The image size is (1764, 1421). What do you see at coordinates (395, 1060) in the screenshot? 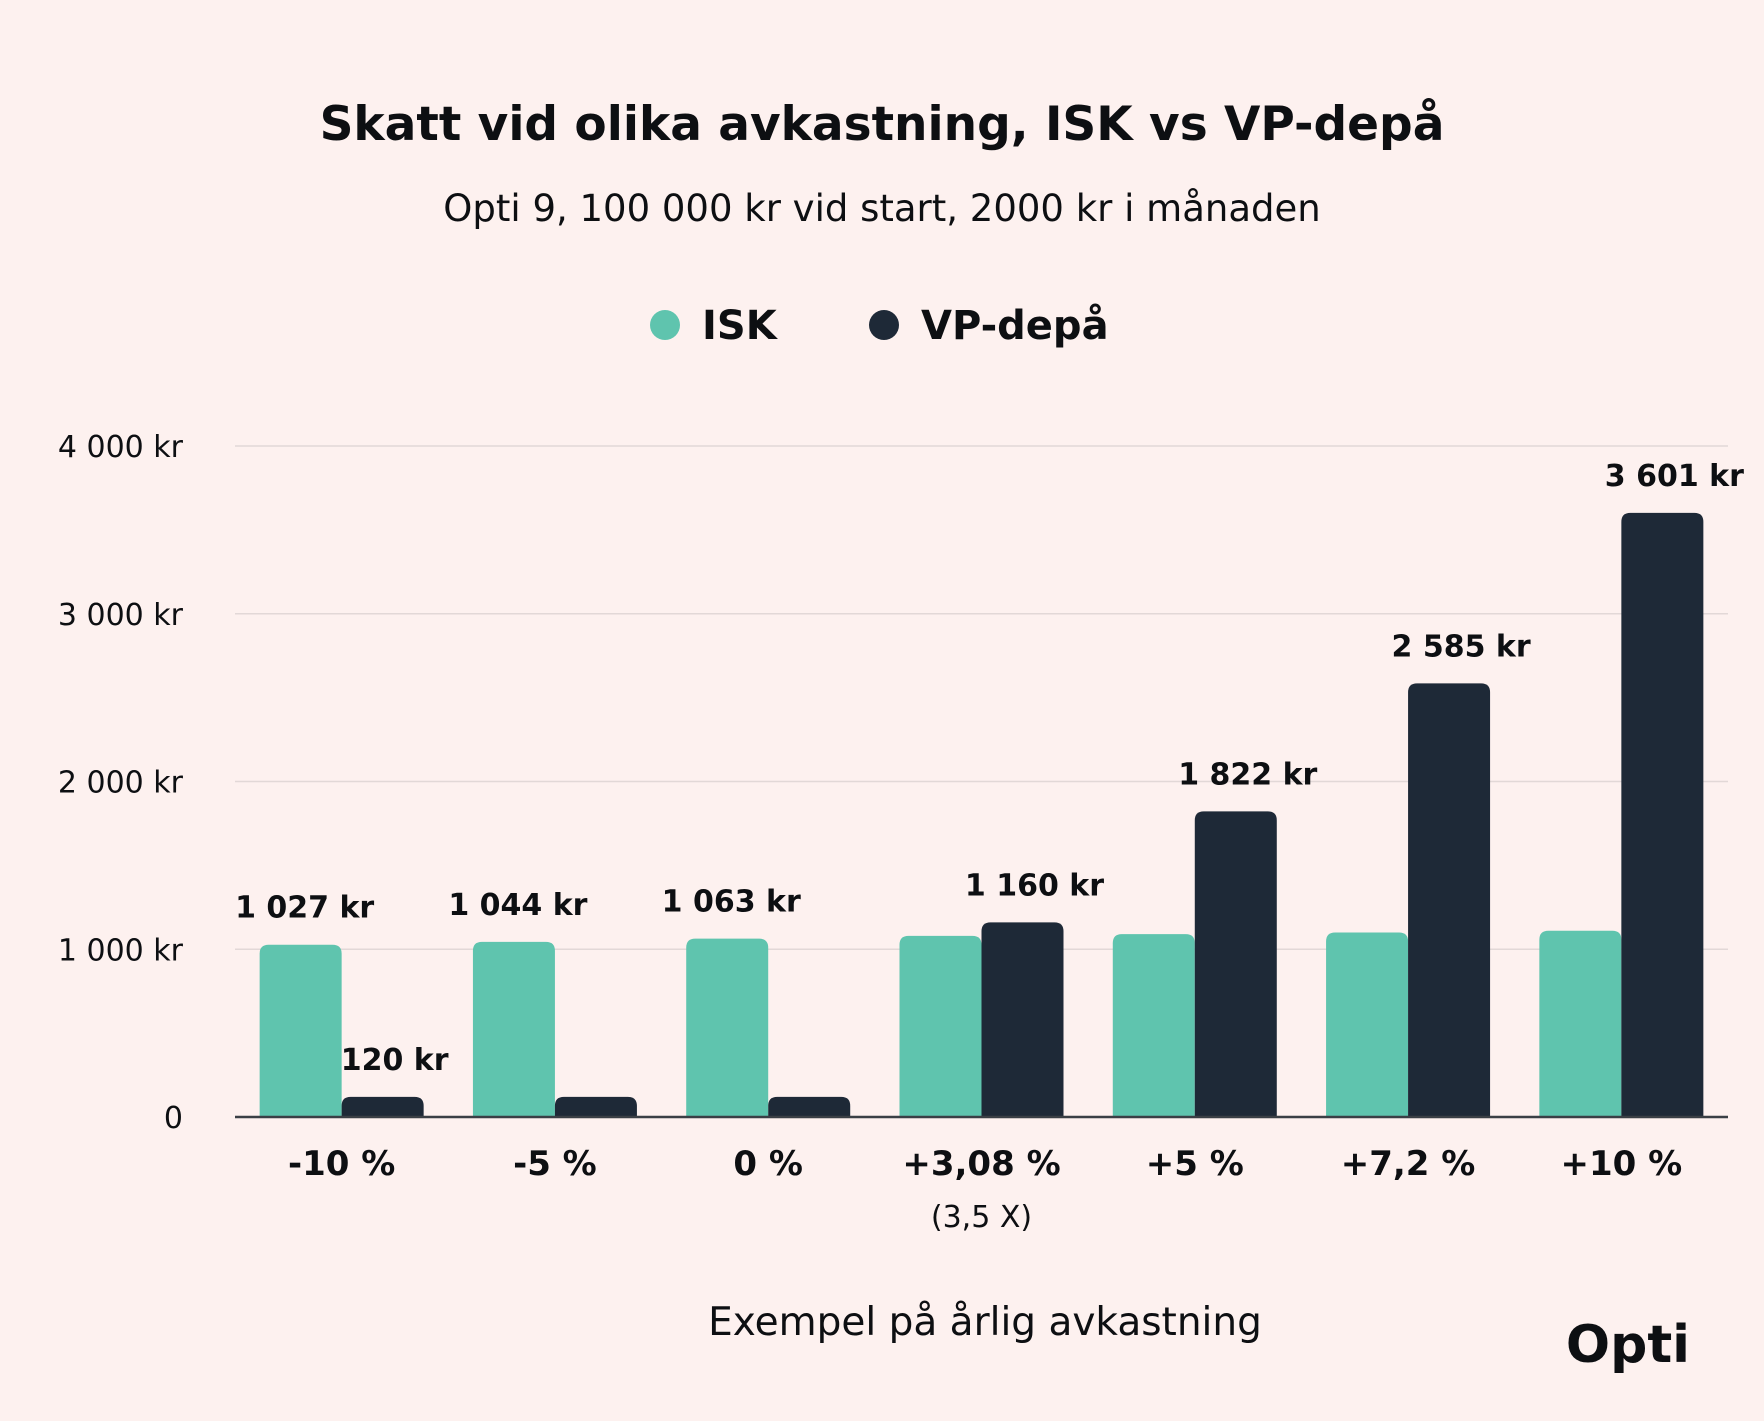
I see `data-label: 120 kr` at bounding box center [395, 1060].